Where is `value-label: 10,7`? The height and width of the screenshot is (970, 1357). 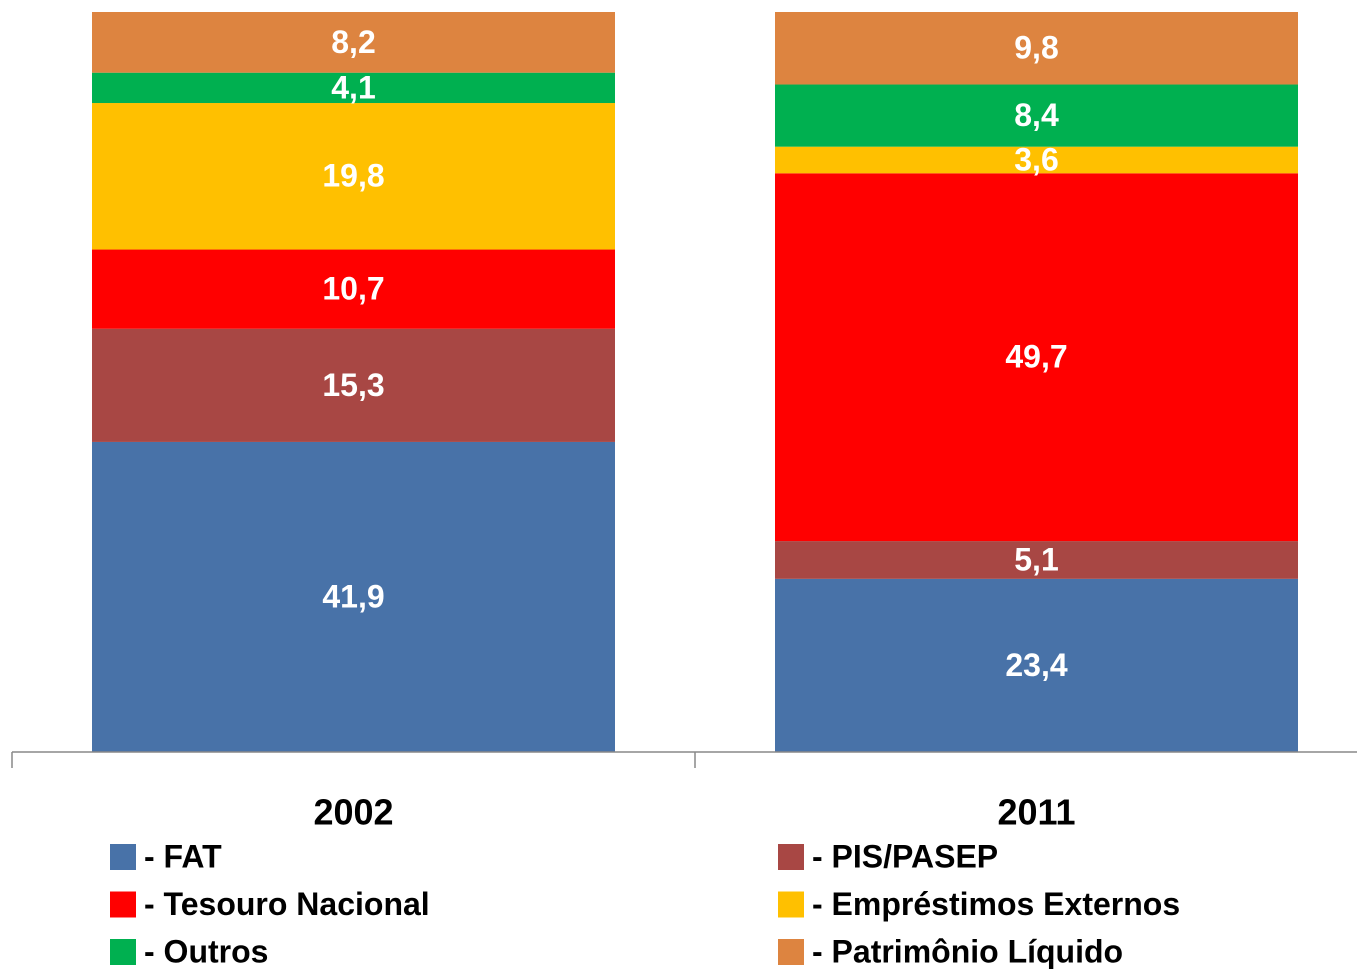
value-label: 10,7 is located at coordinates (353, 289).